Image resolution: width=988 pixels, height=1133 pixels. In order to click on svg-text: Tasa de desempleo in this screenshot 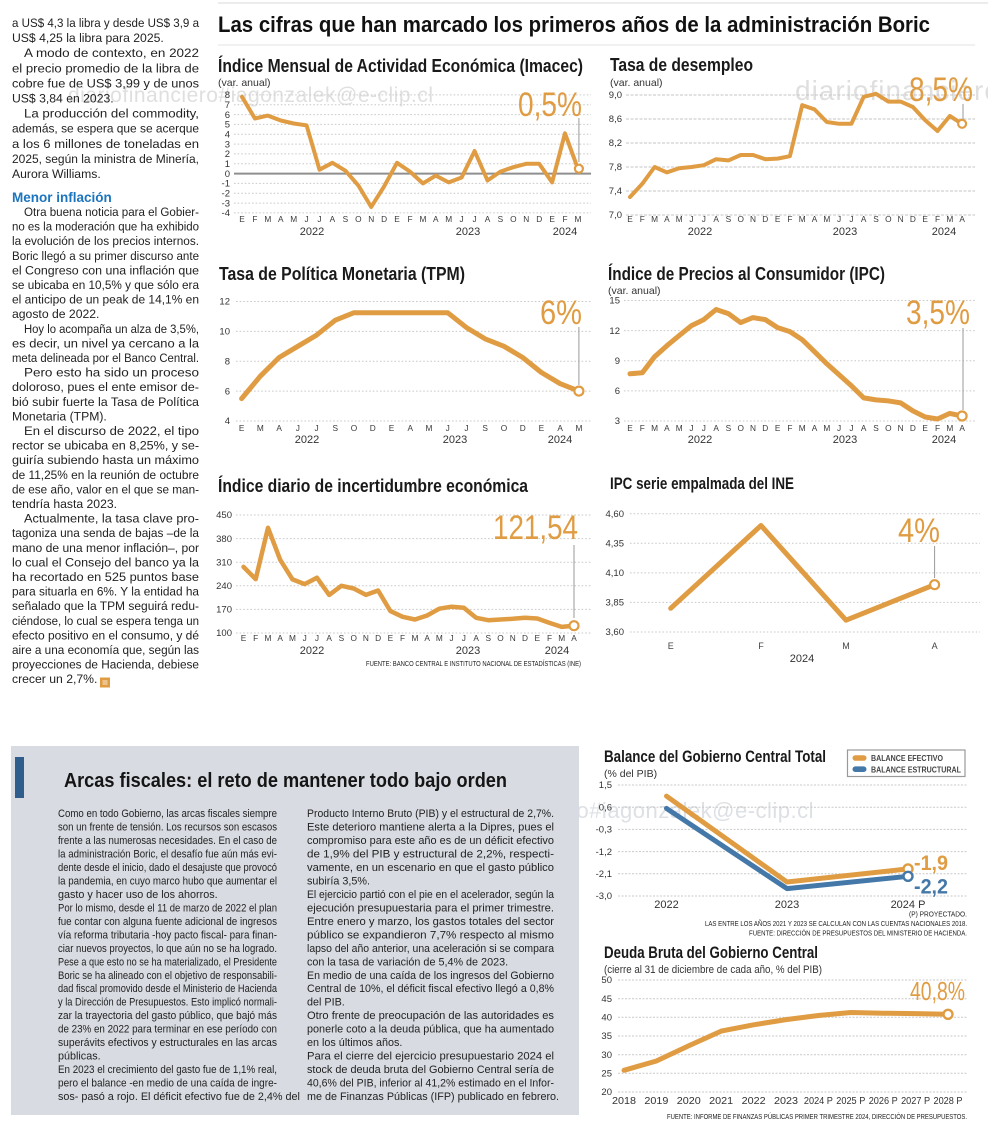, I will do `click(681, 65)`.